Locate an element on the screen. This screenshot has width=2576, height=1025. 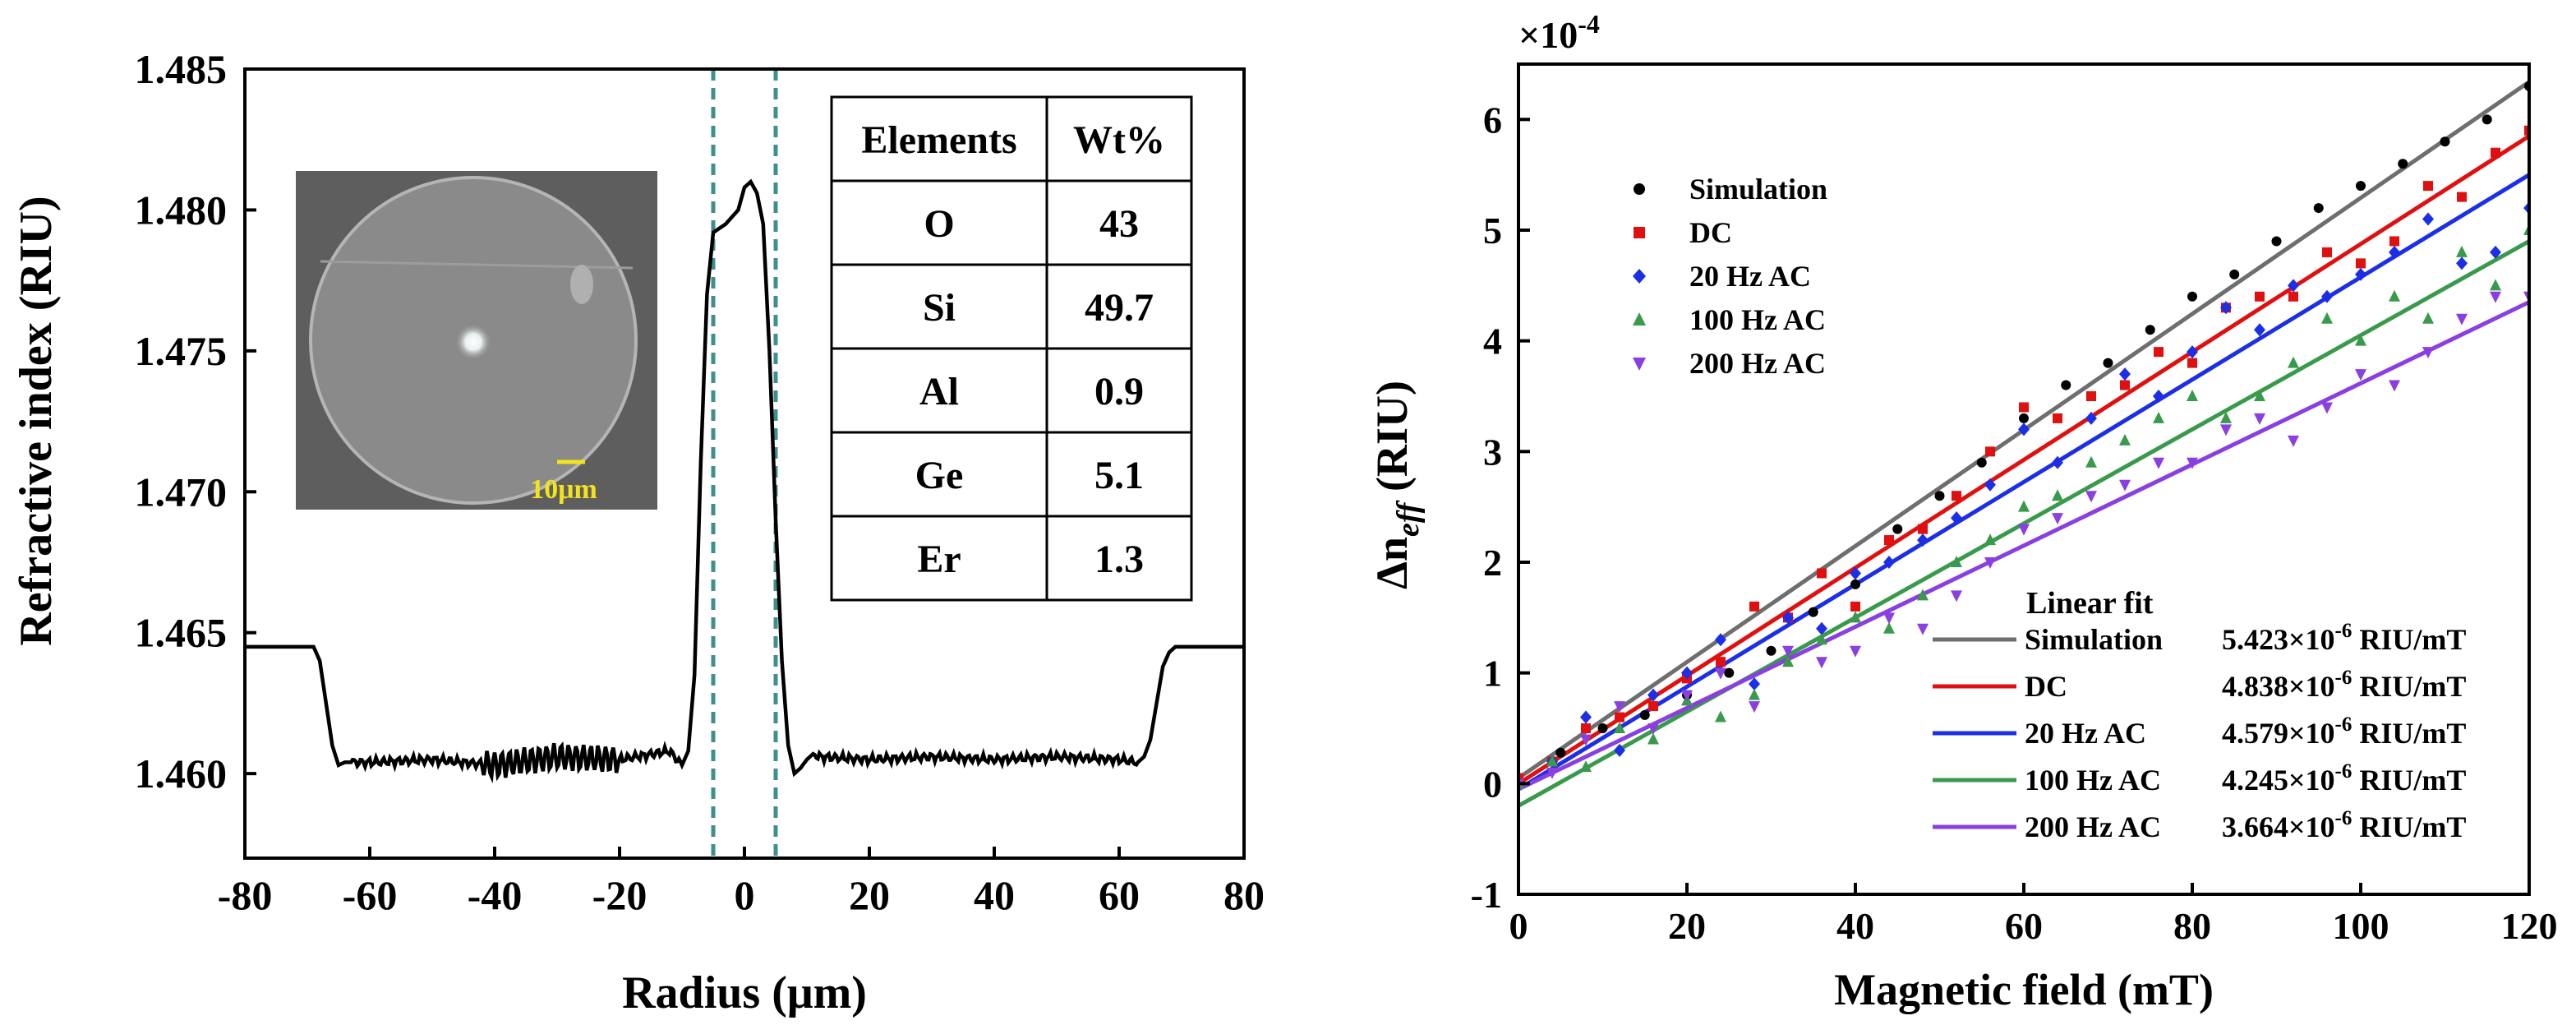
fit-legend-label: 200 Hz AC is located at coordinates (2093, 826).